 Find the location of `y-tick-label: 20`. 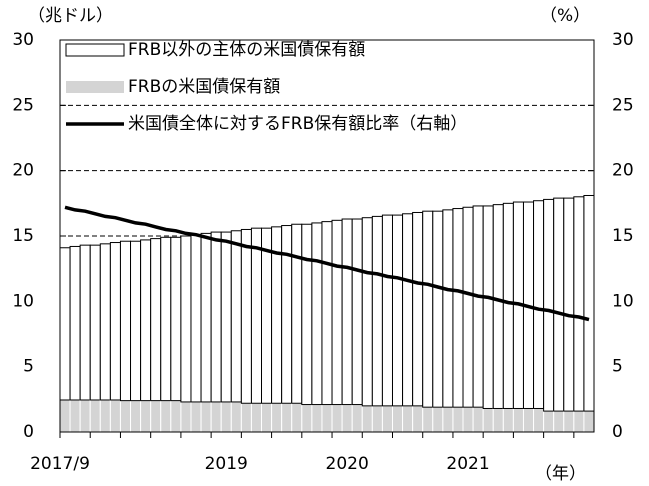

y-tick-label: 20 is located at coordinates (23, 171).